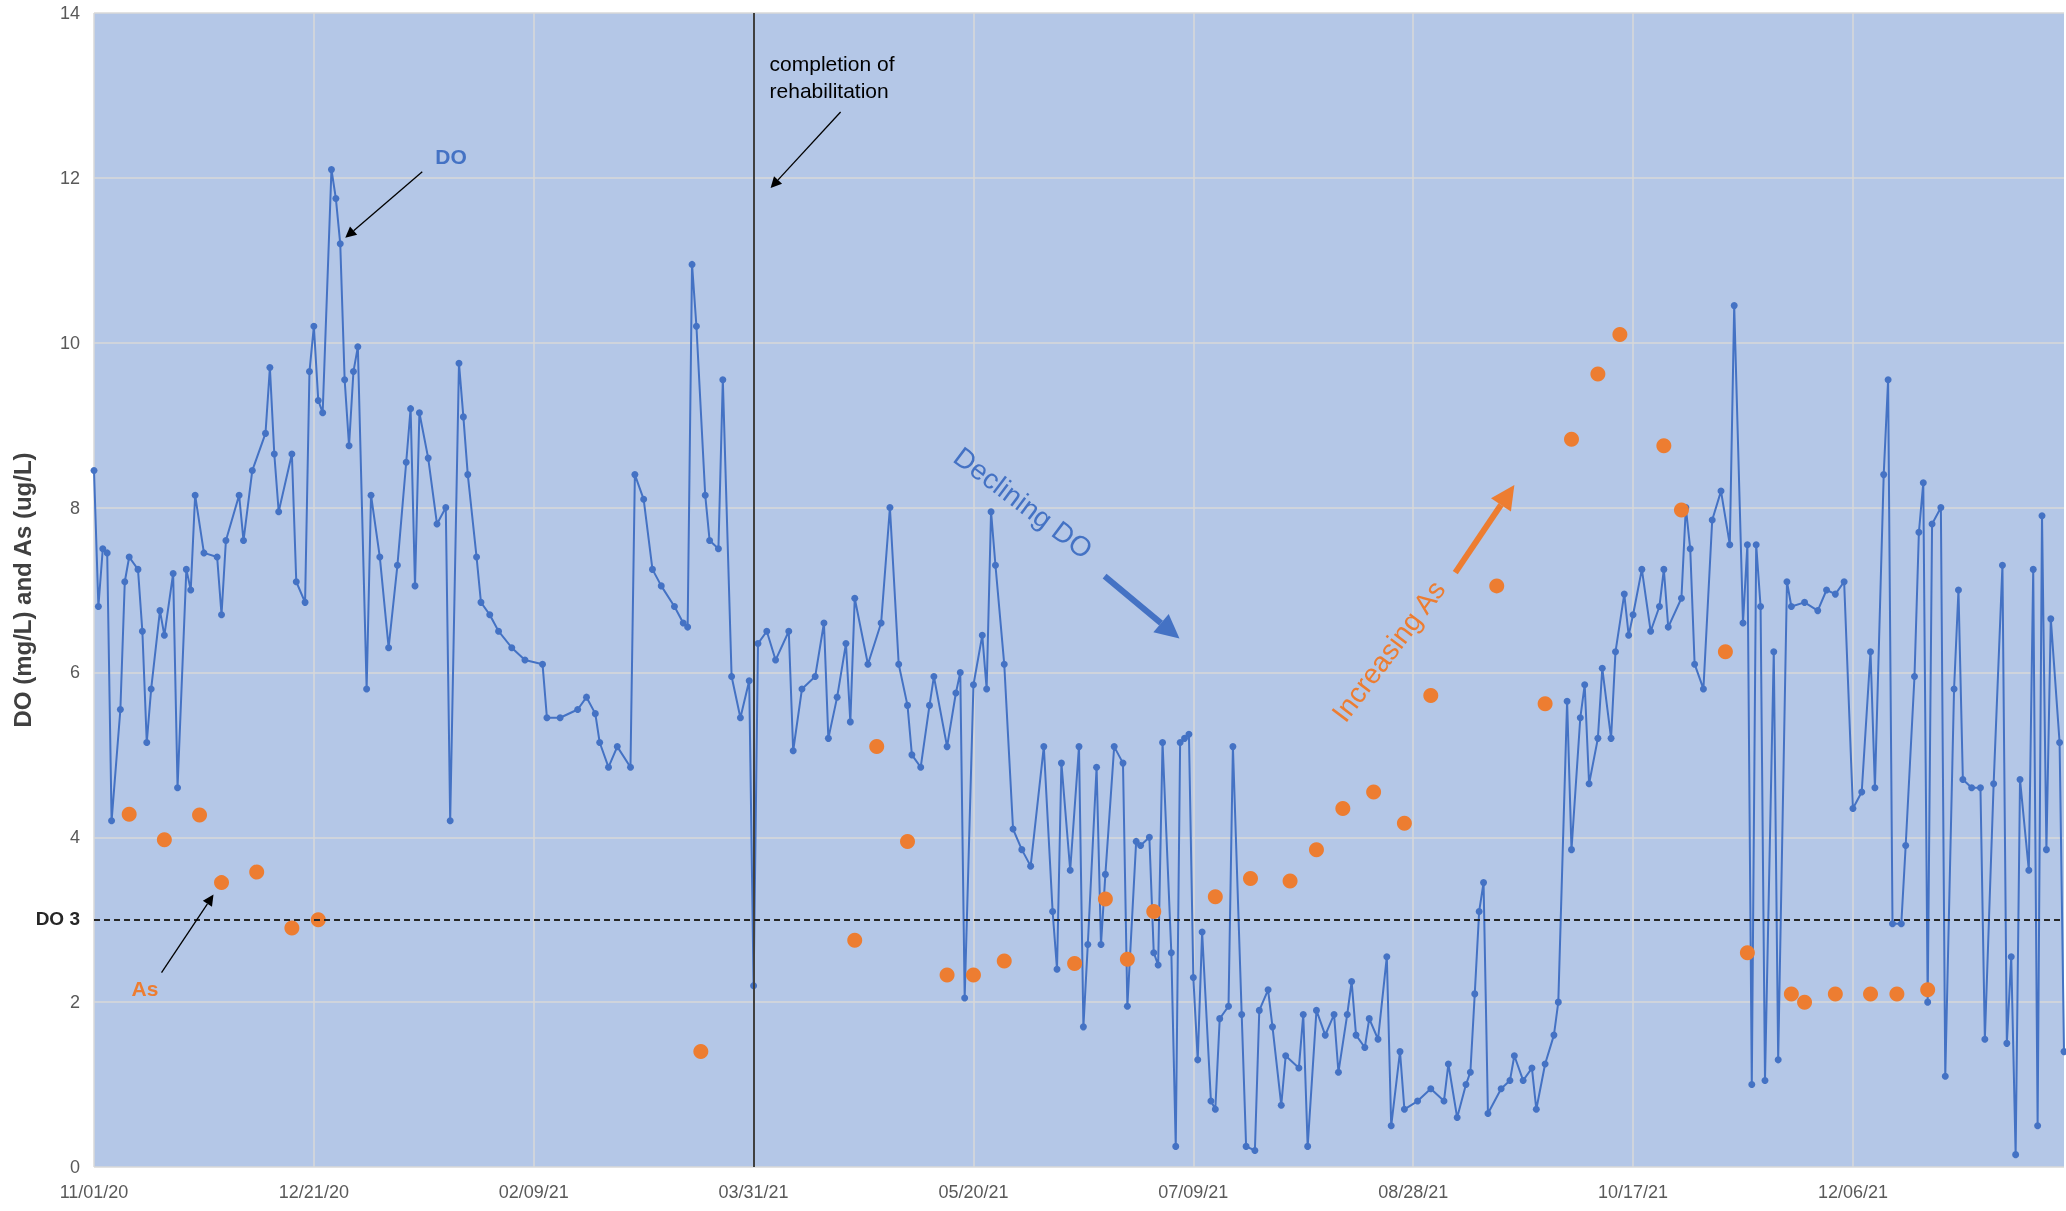 The image size is (2066, 1211). I want to click on x-tick-label: 12/06/21, so click(1852, 1192).